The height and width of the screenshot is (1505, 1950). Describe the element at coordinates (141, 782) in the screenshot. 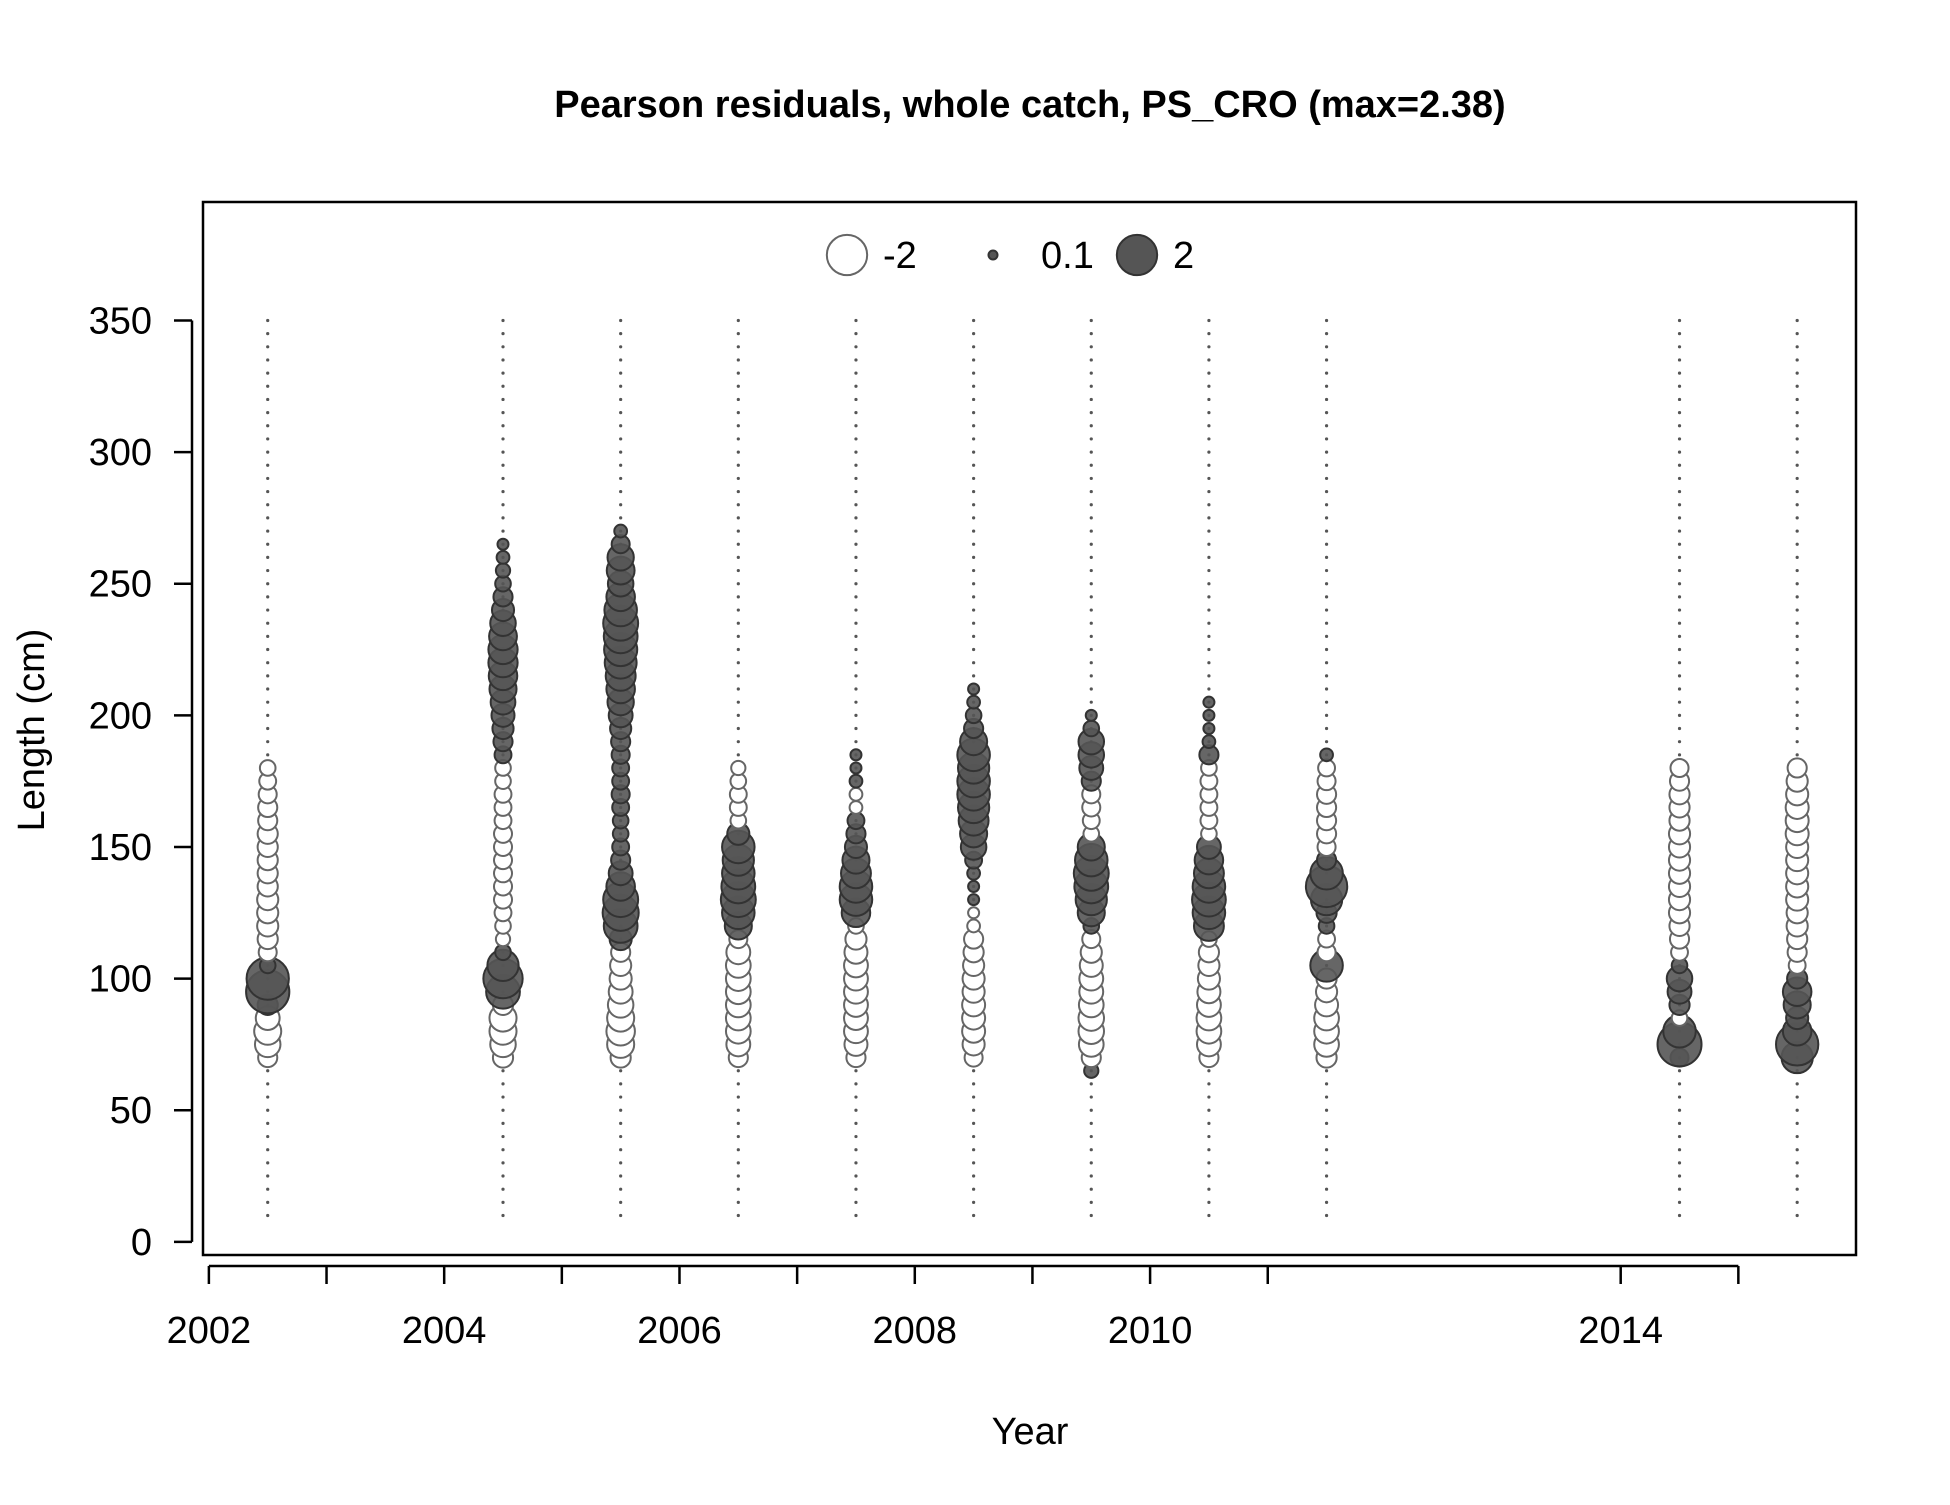

I see `y-axis: 0 50 100 150 200 250 300 350` at that location.